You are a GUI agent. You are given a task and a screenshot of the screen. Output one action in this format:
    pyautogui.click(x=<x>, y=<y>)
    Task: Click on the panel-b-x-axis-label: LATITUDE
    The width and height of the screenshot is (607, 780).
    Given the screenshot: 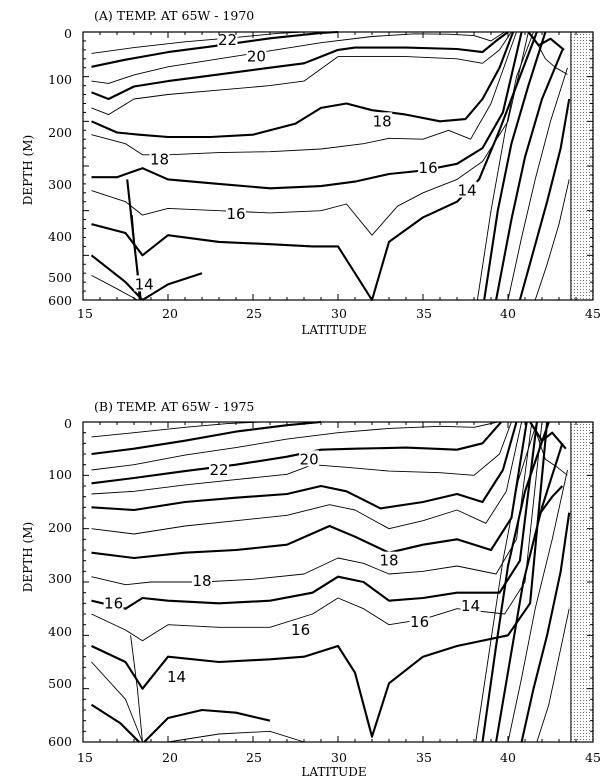 What is the action you would take?
    pyautogui.click(x=333, y=772)
    